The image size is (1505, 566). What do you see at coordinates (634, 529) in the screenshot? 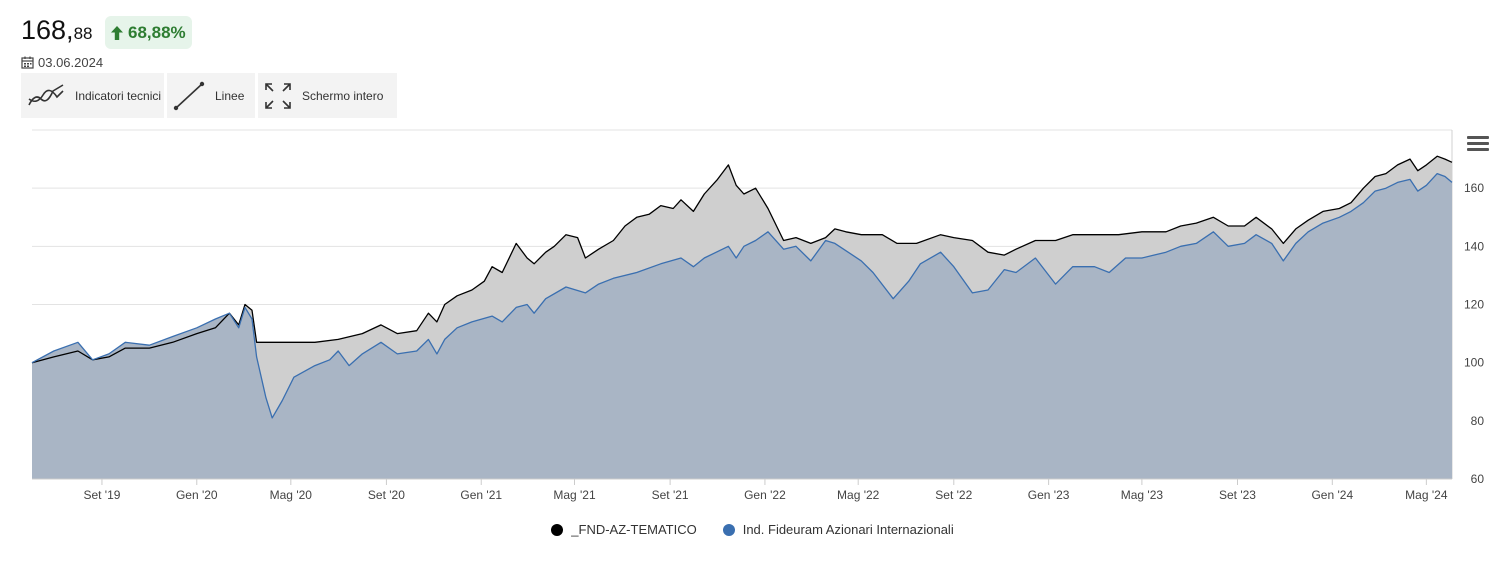
I see `legend-label-fund: _FND-AZ-TEMATICO` at bounding box center [634, 529].